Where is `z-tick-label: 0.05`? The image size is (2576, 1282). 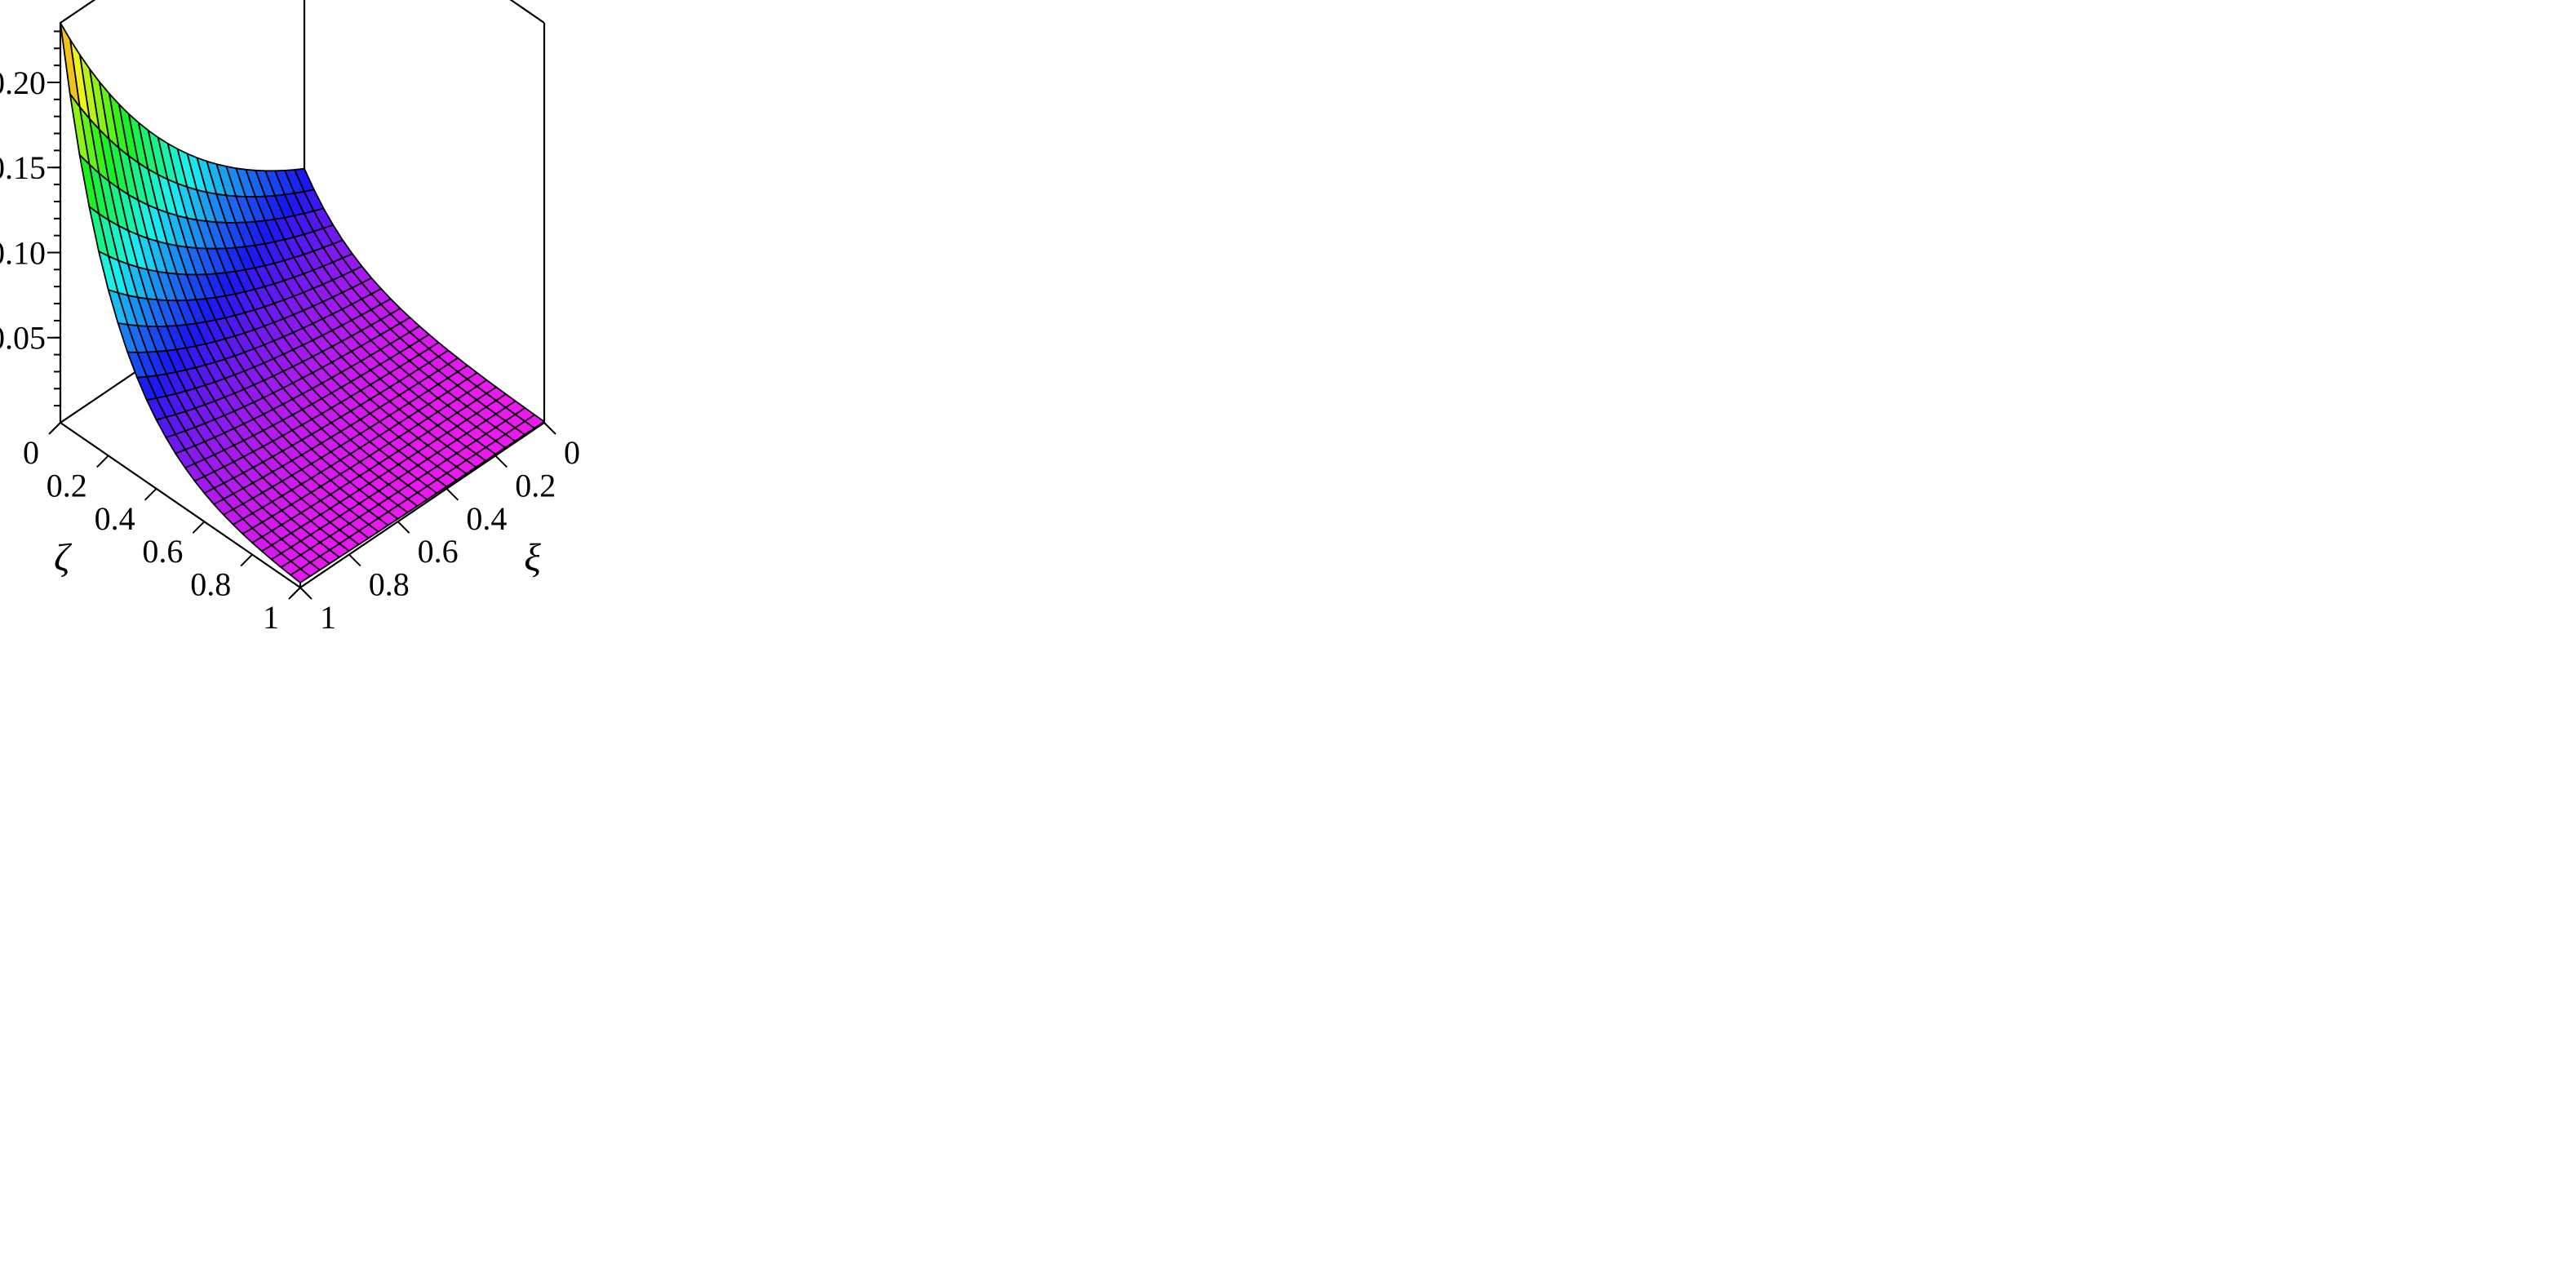
z-tick-label: 0.05 is located at coordinates (23, 339).